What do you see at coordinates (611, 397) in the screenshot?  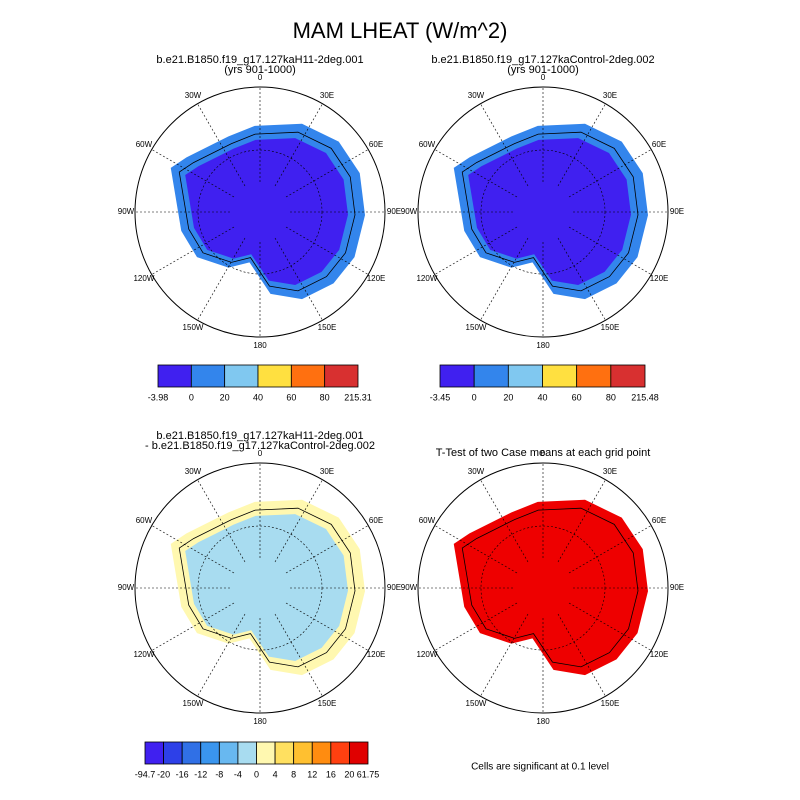 I see `colorbar-label: 80` at bounding box center [611, 397].